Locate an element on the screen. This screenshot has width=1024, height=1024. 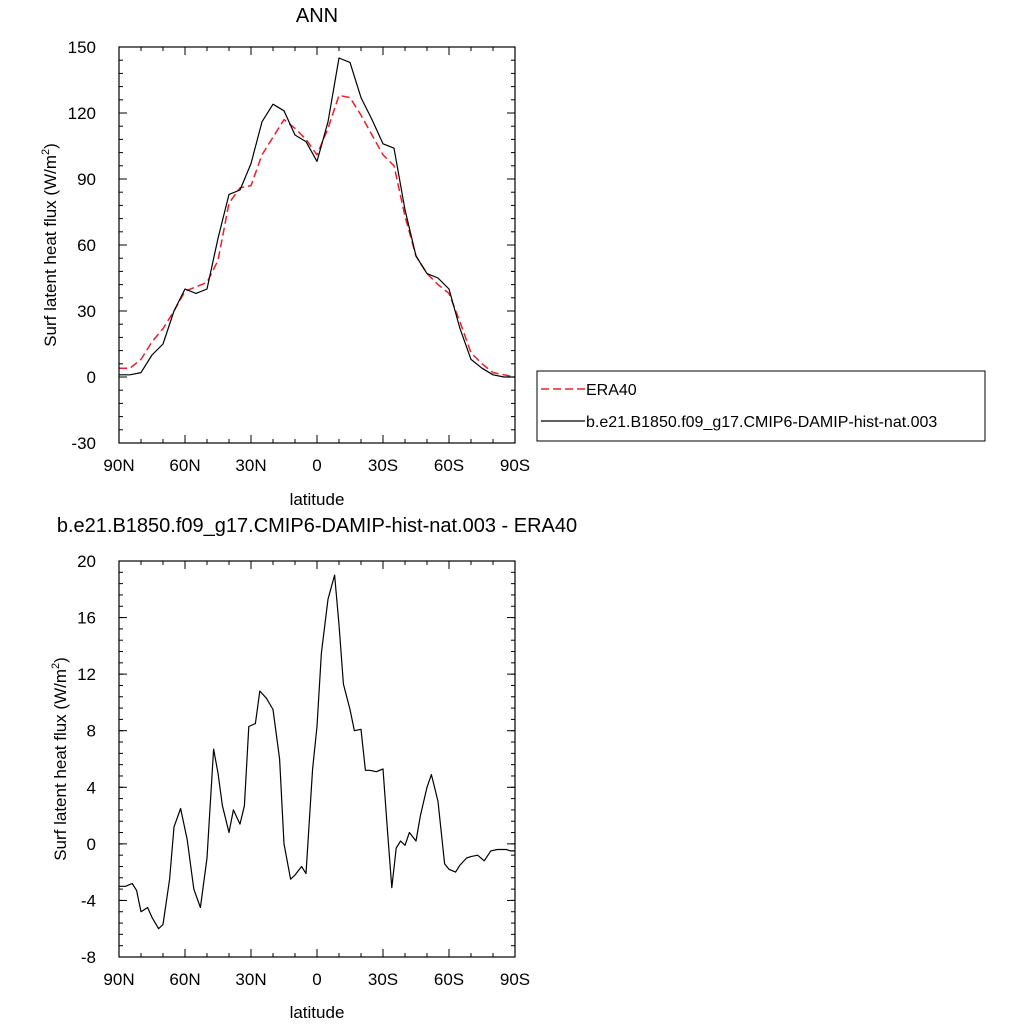
bottom-x-tick-label: 60N is located at coordinates (184, 979).